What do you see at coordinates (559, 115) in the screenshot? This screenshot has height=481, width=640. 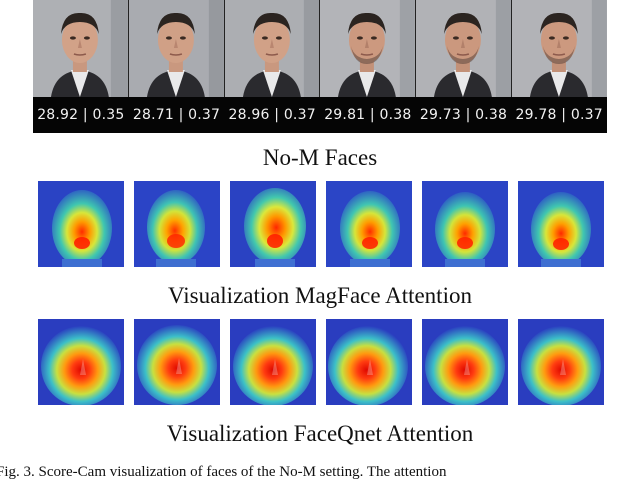 I see `quality-score: 29.78 | 0.37` at bounding box center [559, 115].